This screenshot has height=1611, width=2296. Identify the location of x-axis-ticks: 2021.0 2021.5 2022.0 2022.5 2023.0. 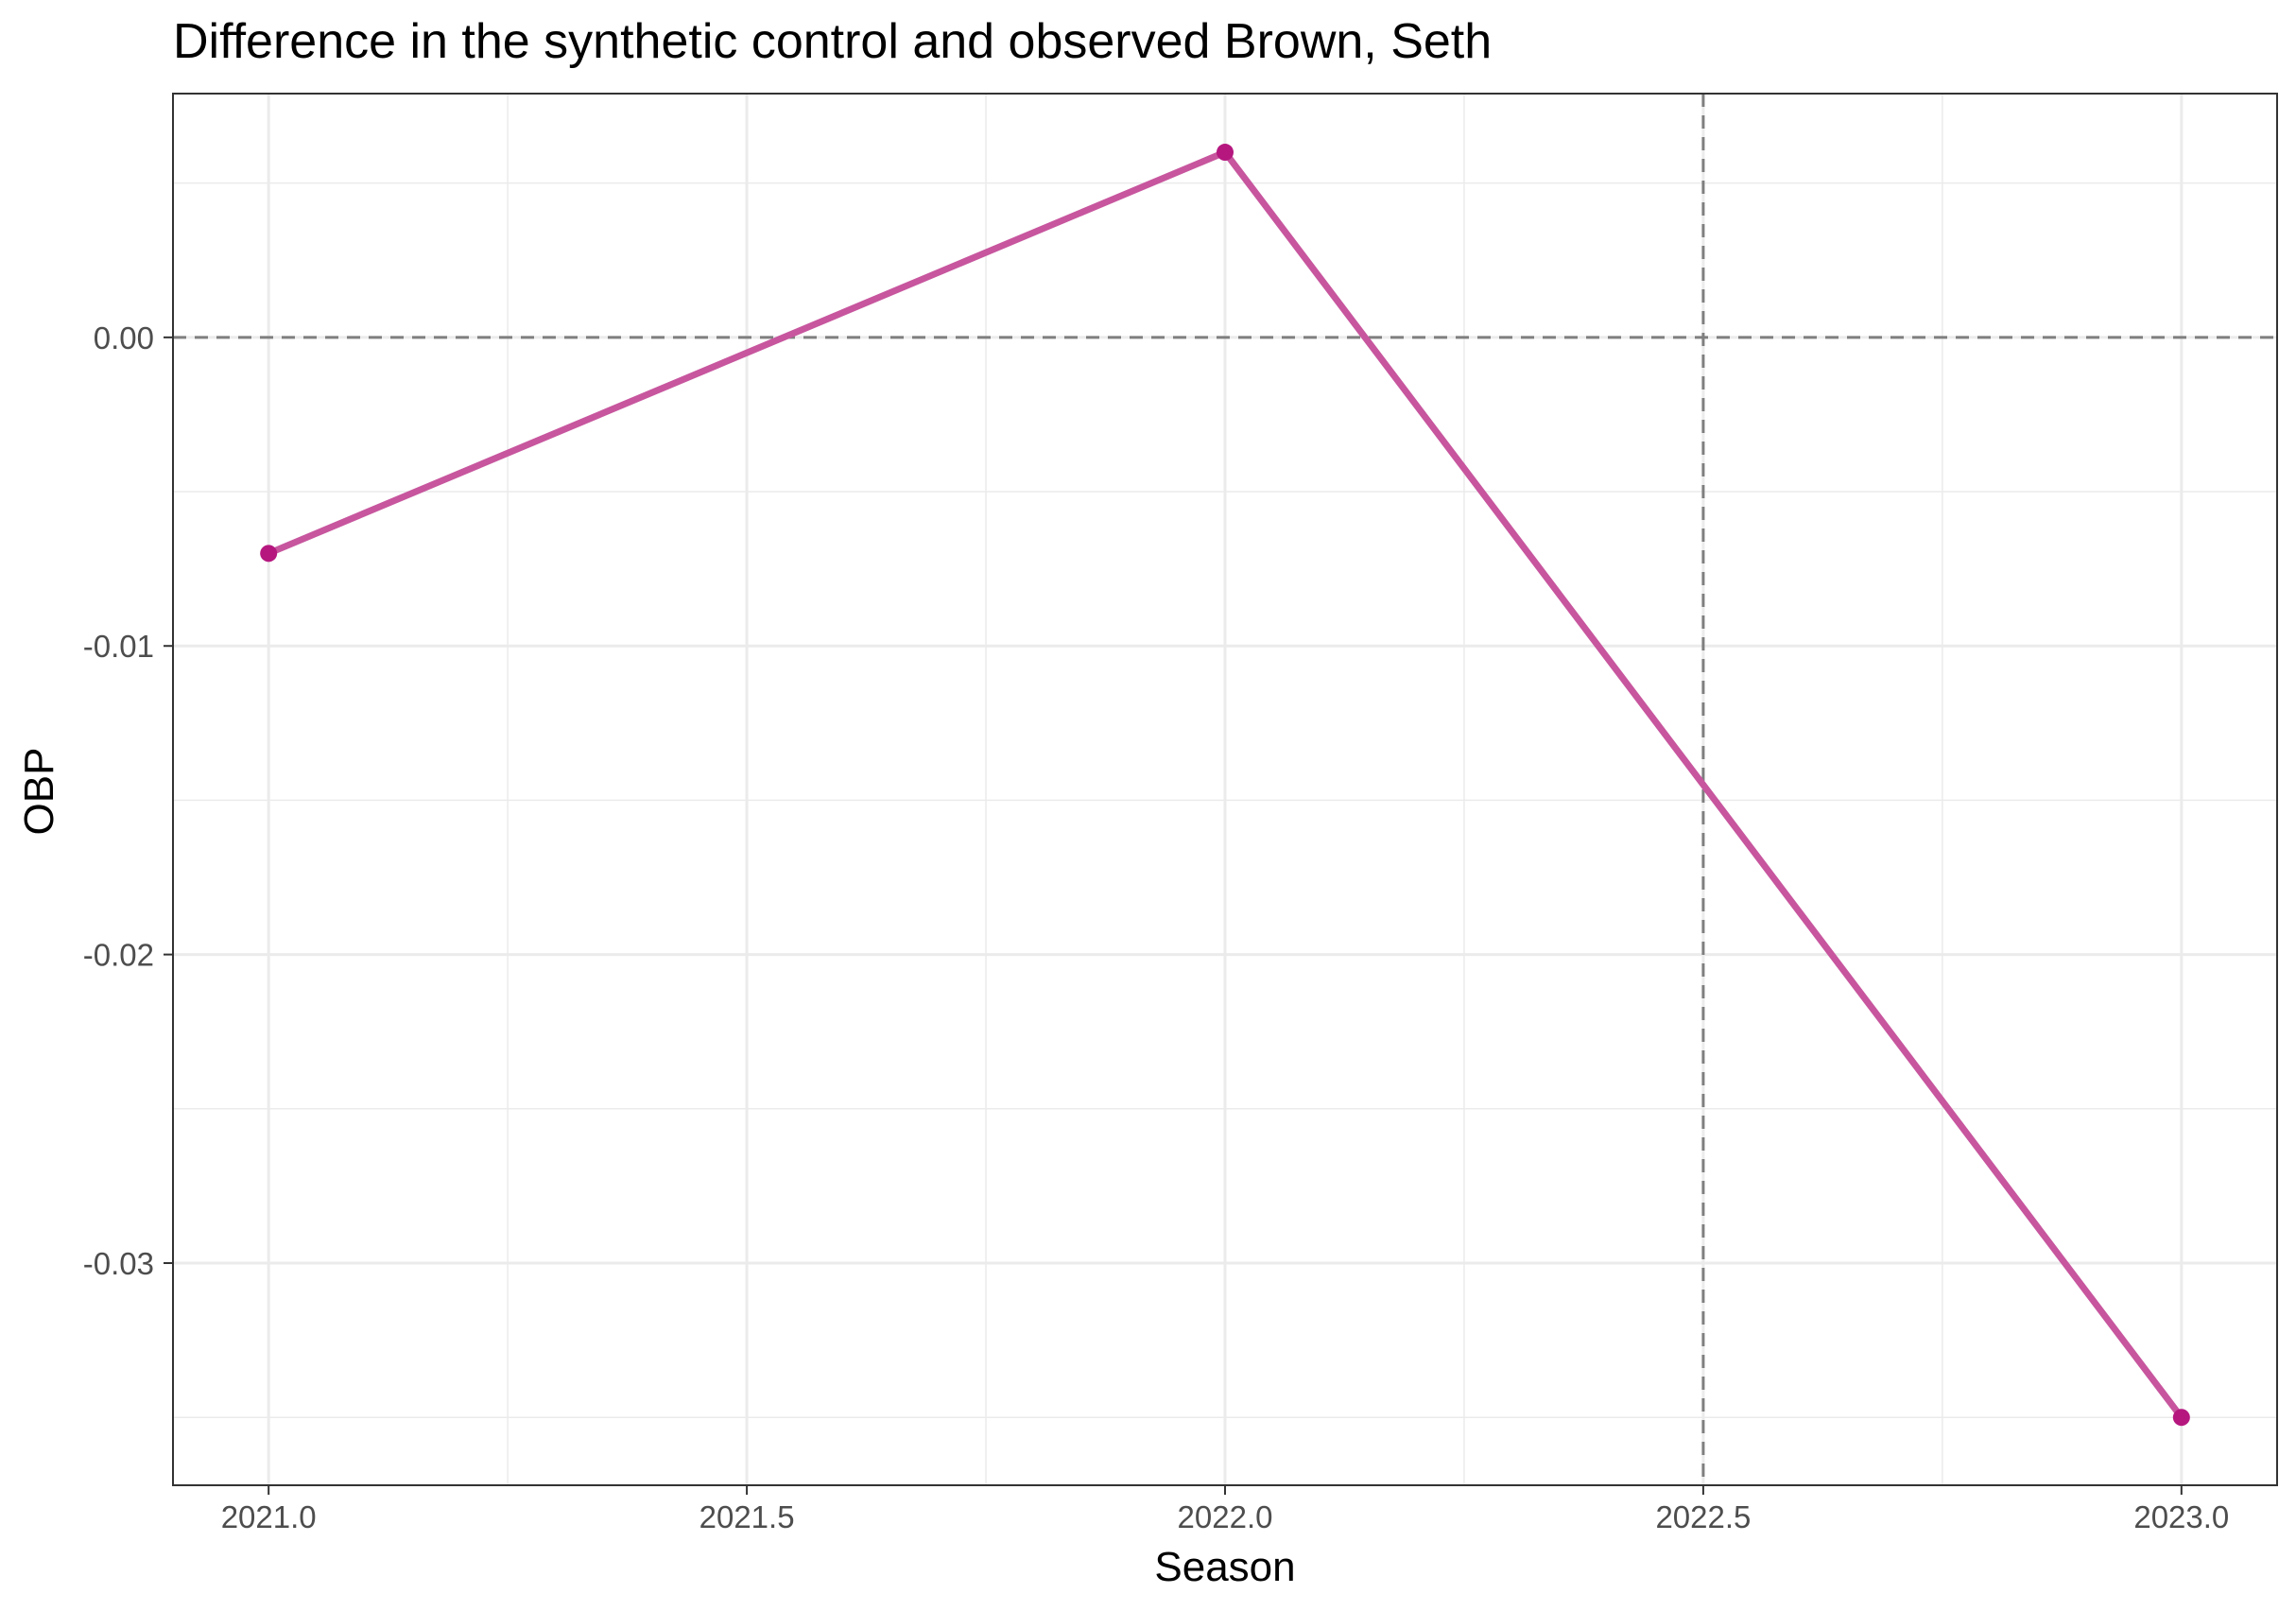
(1225, 1510).